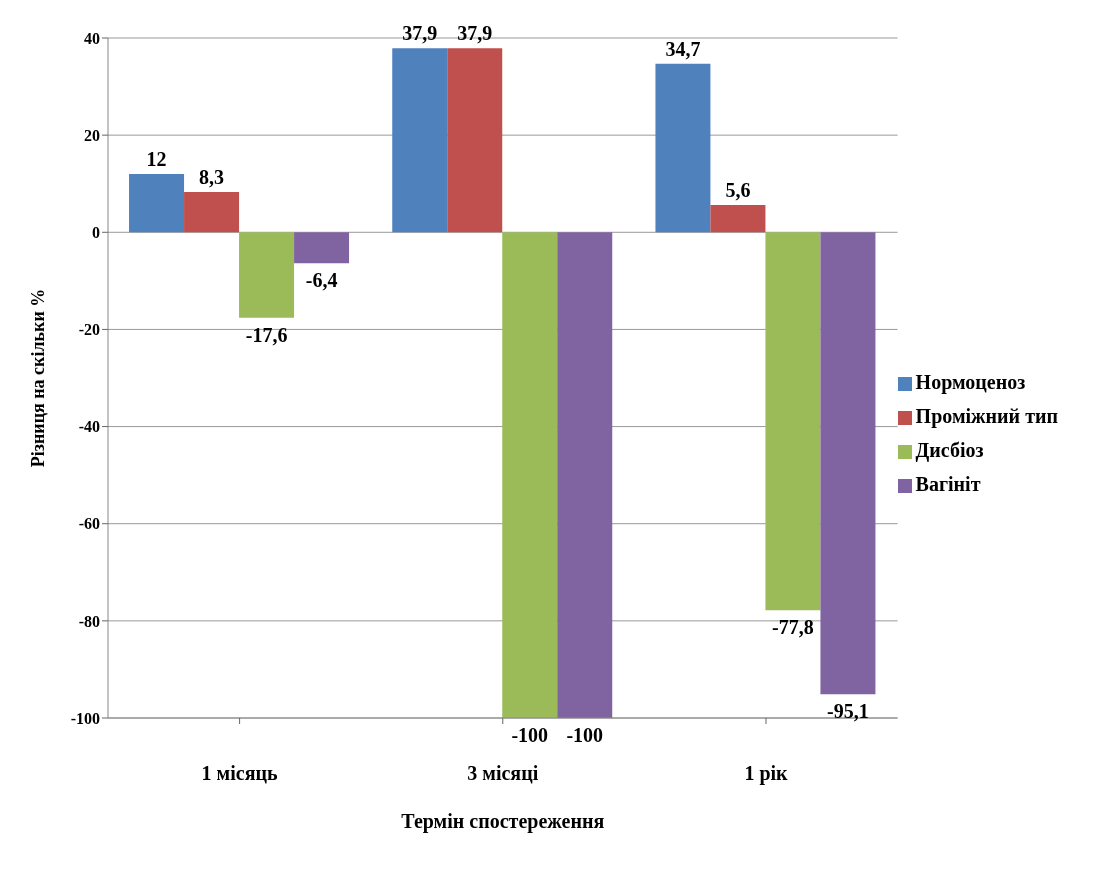 This screenshot has height=869, width=1097. What do you see at coordinates (89, 524) in the screenshot?
I see `y-tick-label: -60` at bounding box center [89, 524].